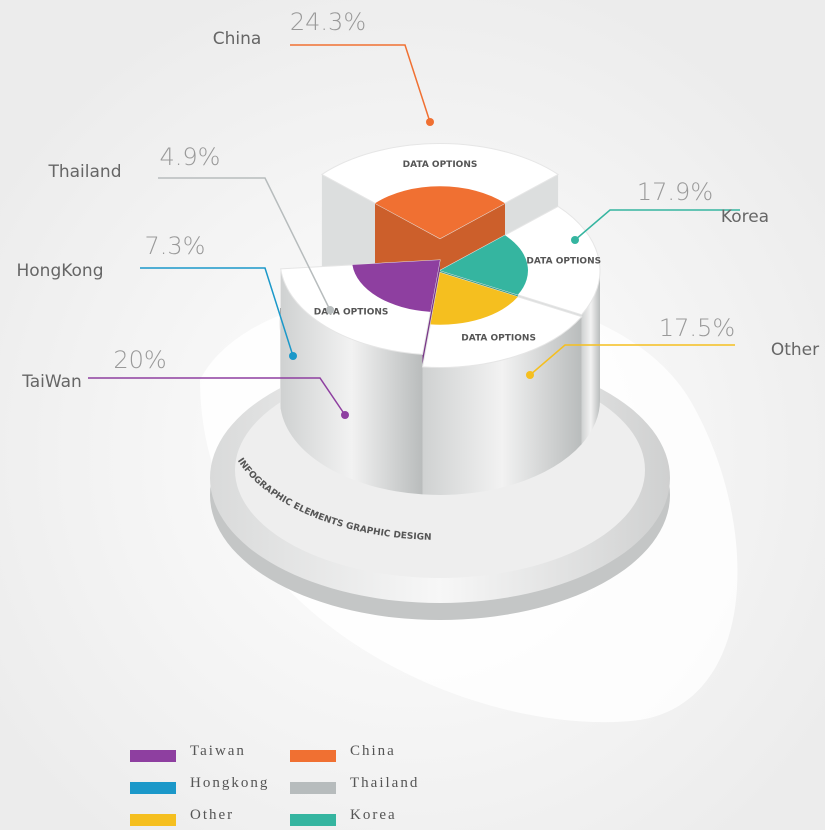  I want to click on legend-label: Thailand, so click(384, 783).